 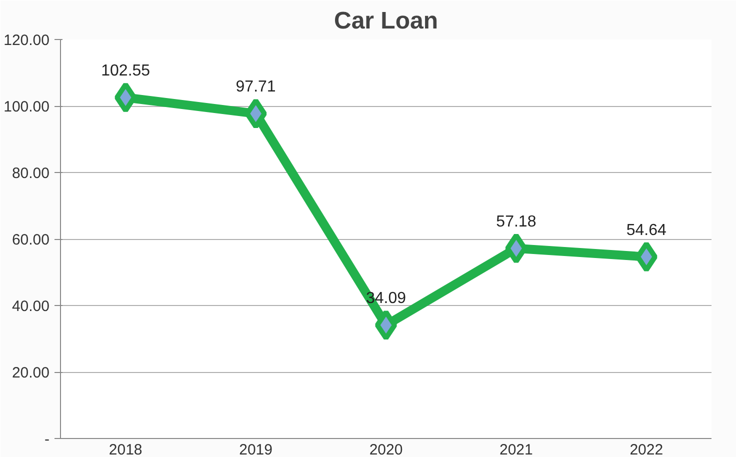 What do you see at coordinates (31, 306) in the screenshot?
I see `y-tick-label: 40.00` at bounding box center [31, 306].